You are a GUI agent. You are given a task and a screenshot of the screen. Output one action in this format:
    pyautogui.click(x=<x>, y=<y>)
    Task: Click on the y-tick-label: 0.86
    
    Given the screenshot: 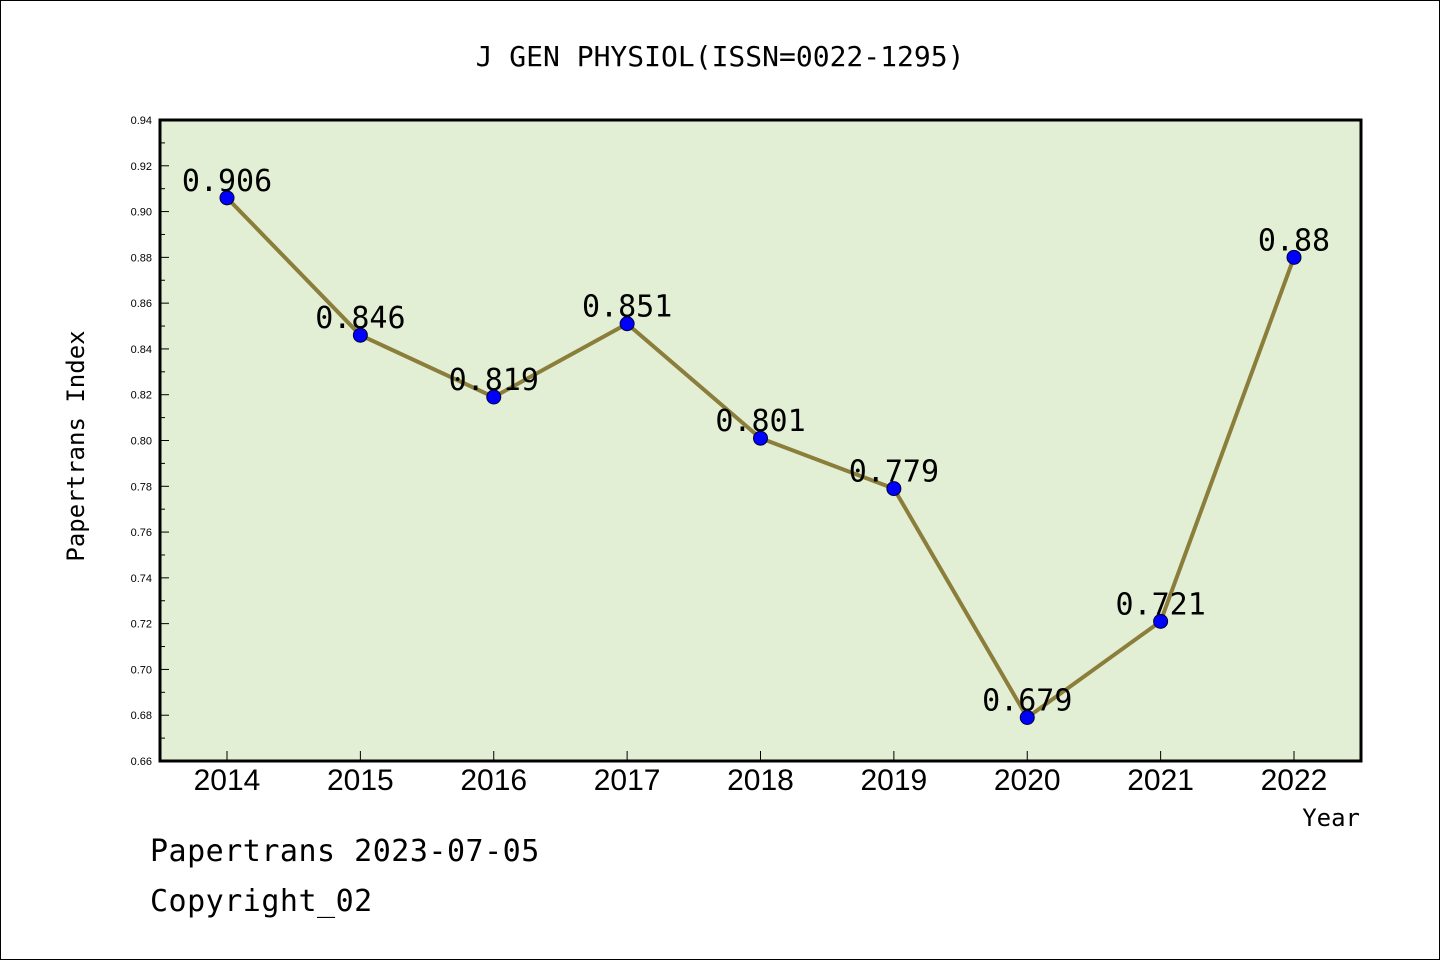 What is the action you would take?
    pyautogui.click(x=141, y=304)
    